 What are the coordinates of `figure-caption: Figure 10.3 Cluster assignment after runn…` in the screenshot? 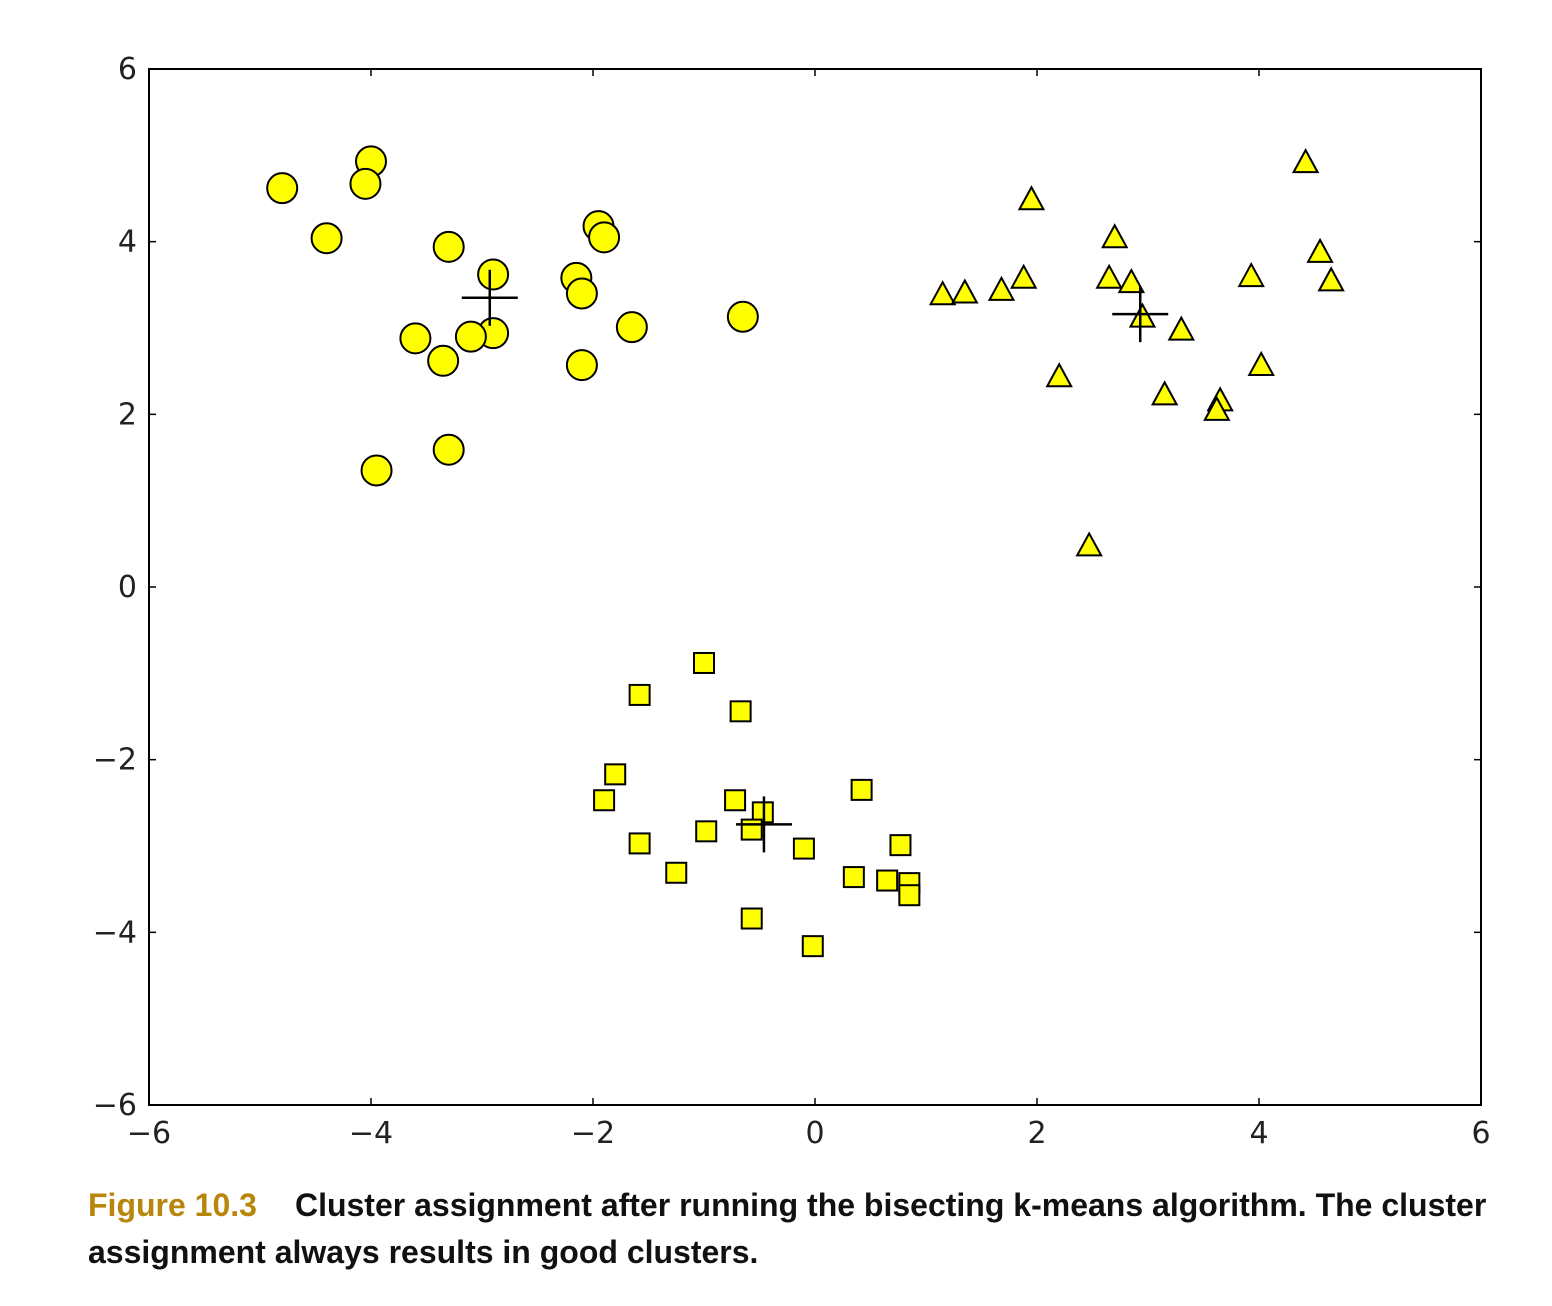 It's located at (798, 1229).